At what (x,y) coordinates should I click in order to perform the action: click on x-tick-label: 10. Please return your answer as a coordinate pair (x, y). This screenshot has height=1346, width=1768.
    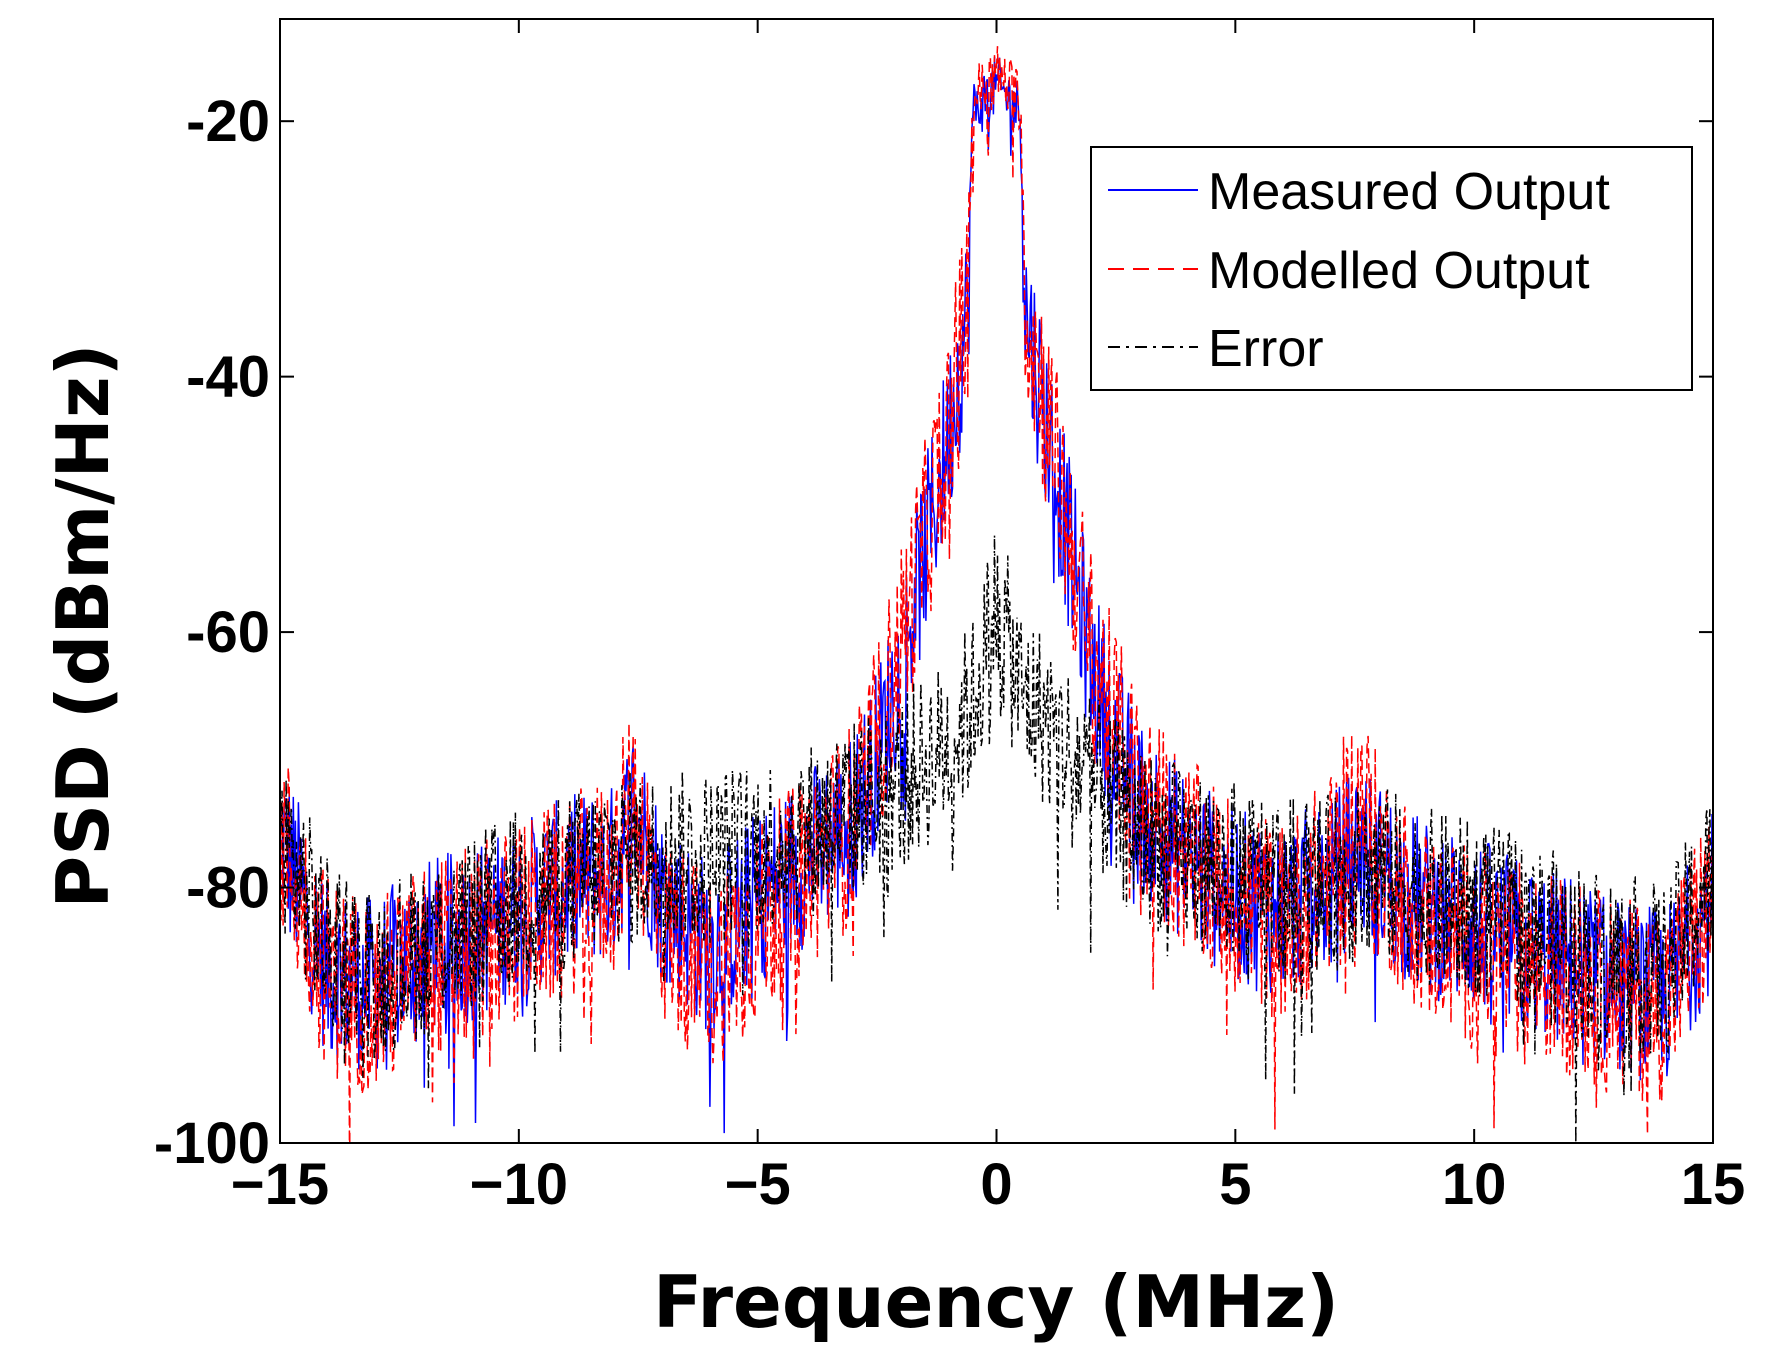
    Looking at the image, I should click on (1474, 1184).